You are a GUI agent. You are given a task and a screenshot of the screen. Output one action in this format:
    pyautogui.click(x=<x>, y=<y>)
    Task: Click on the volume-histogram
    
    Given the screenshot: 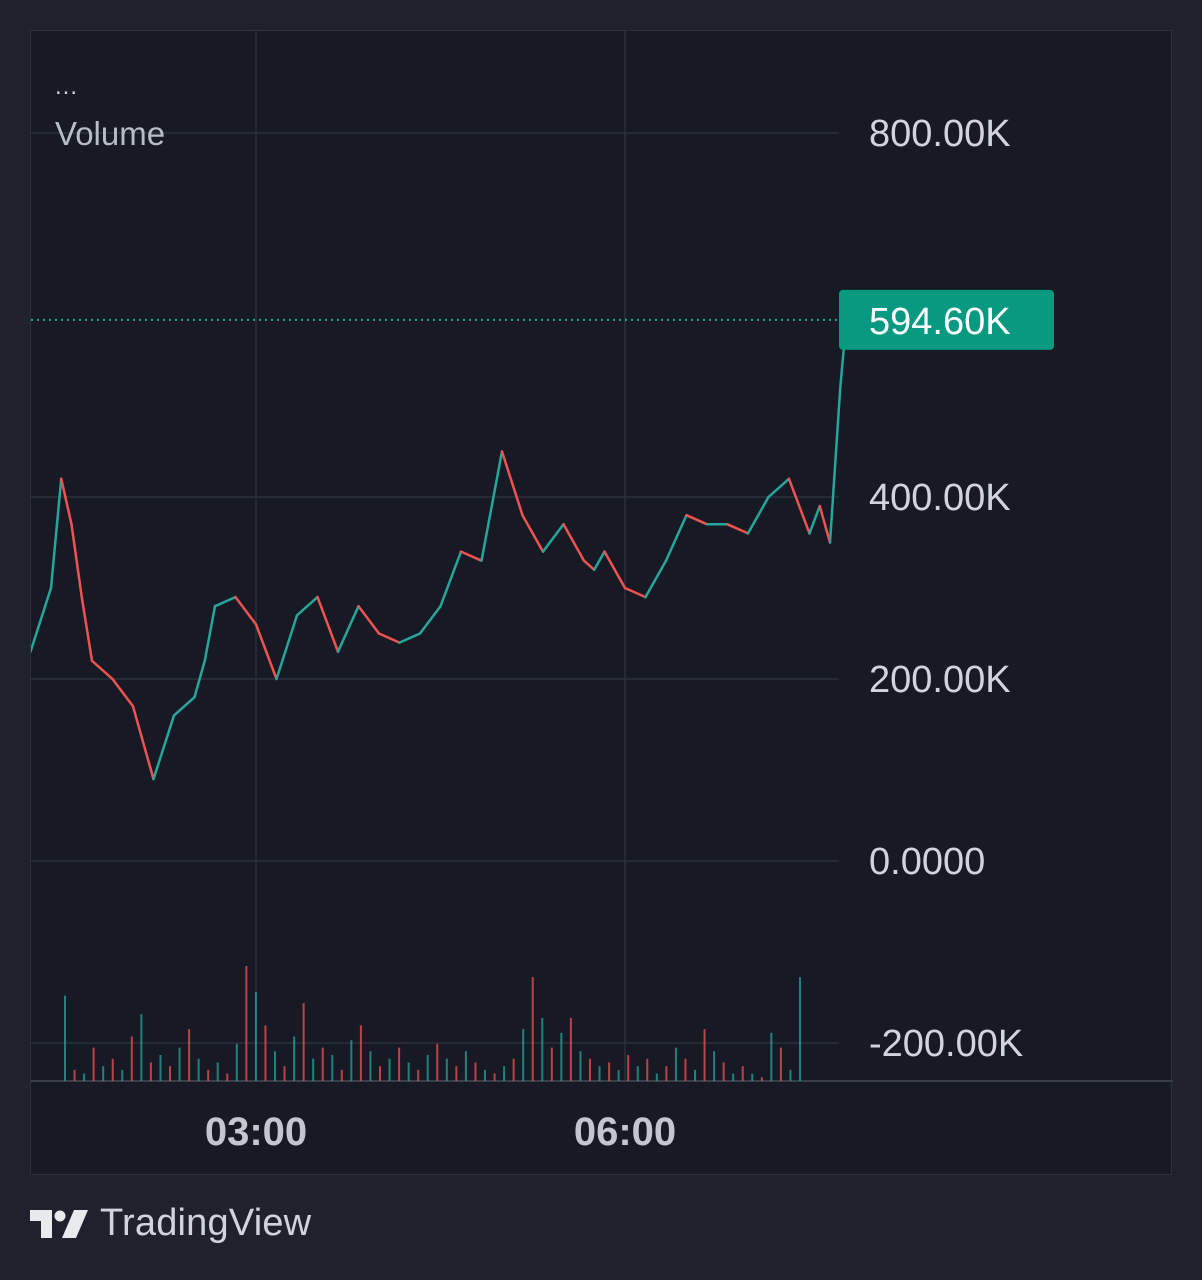 What is the action you would take?
    pyautogui.click(x=432, y=1023)
    